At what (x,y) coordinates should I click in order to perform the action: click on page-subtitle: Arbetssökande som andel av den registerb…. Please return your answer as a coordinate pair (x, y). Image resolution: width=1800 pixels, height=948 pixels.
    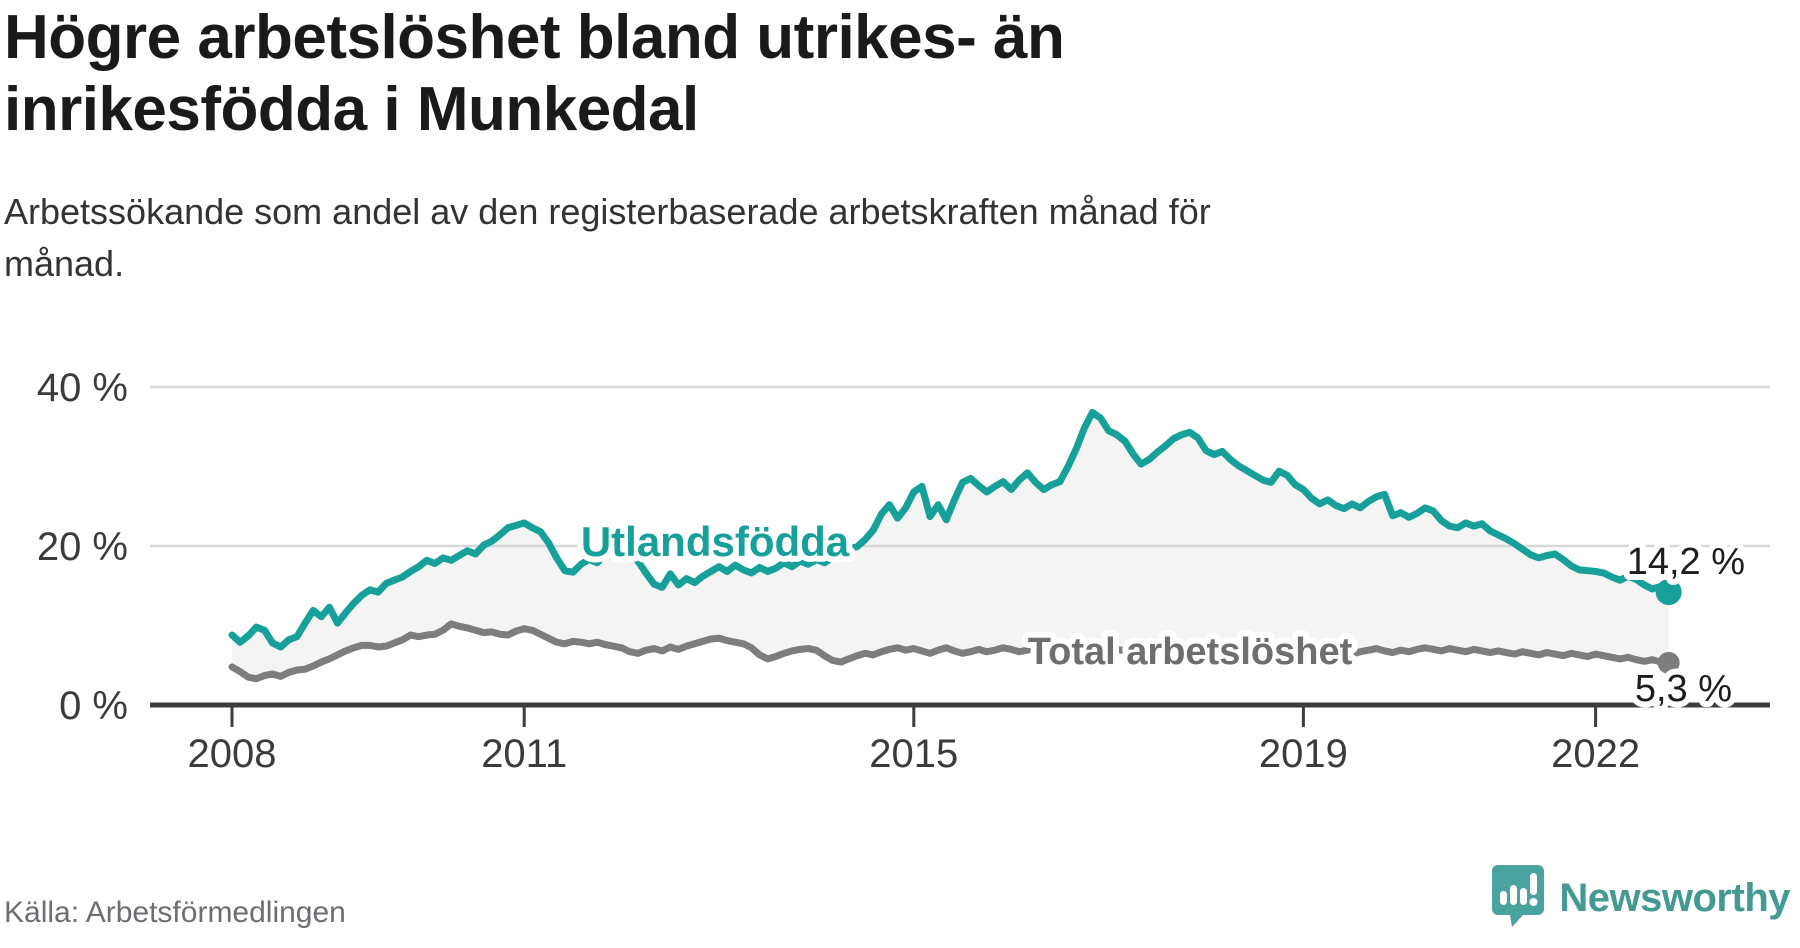
    Looking at the image, I should click on (607, 238).